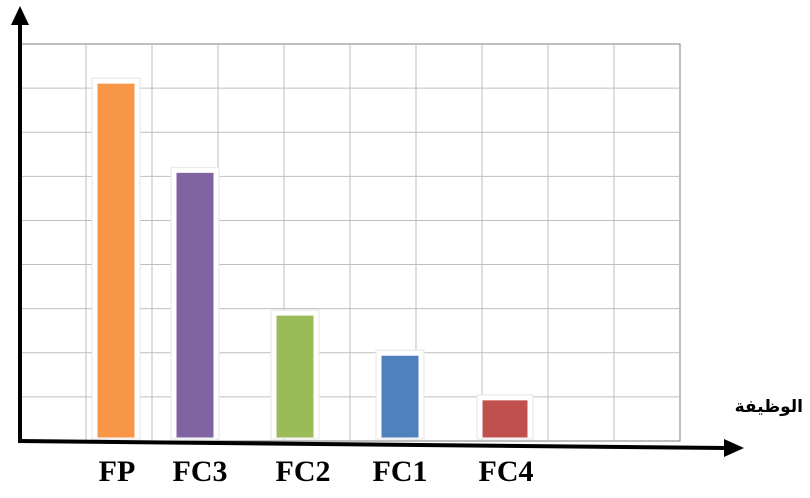 The width and height of the screenshot is (810, 498). I want to click on bar-fc2, so click(295, 376).